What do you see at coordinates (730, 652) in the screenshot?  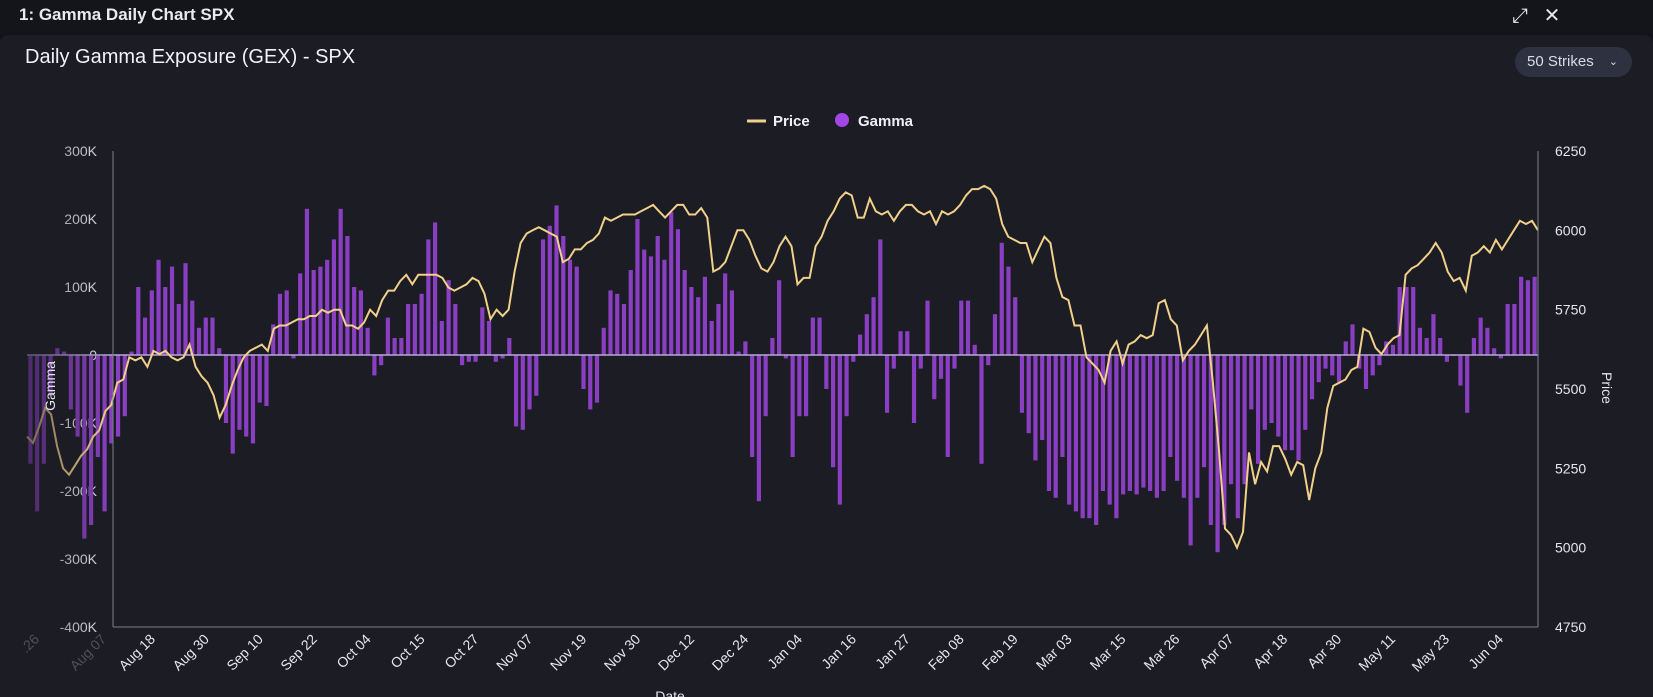 I see `x-tick-label: Dec 24` at bounding box center [730, 652].